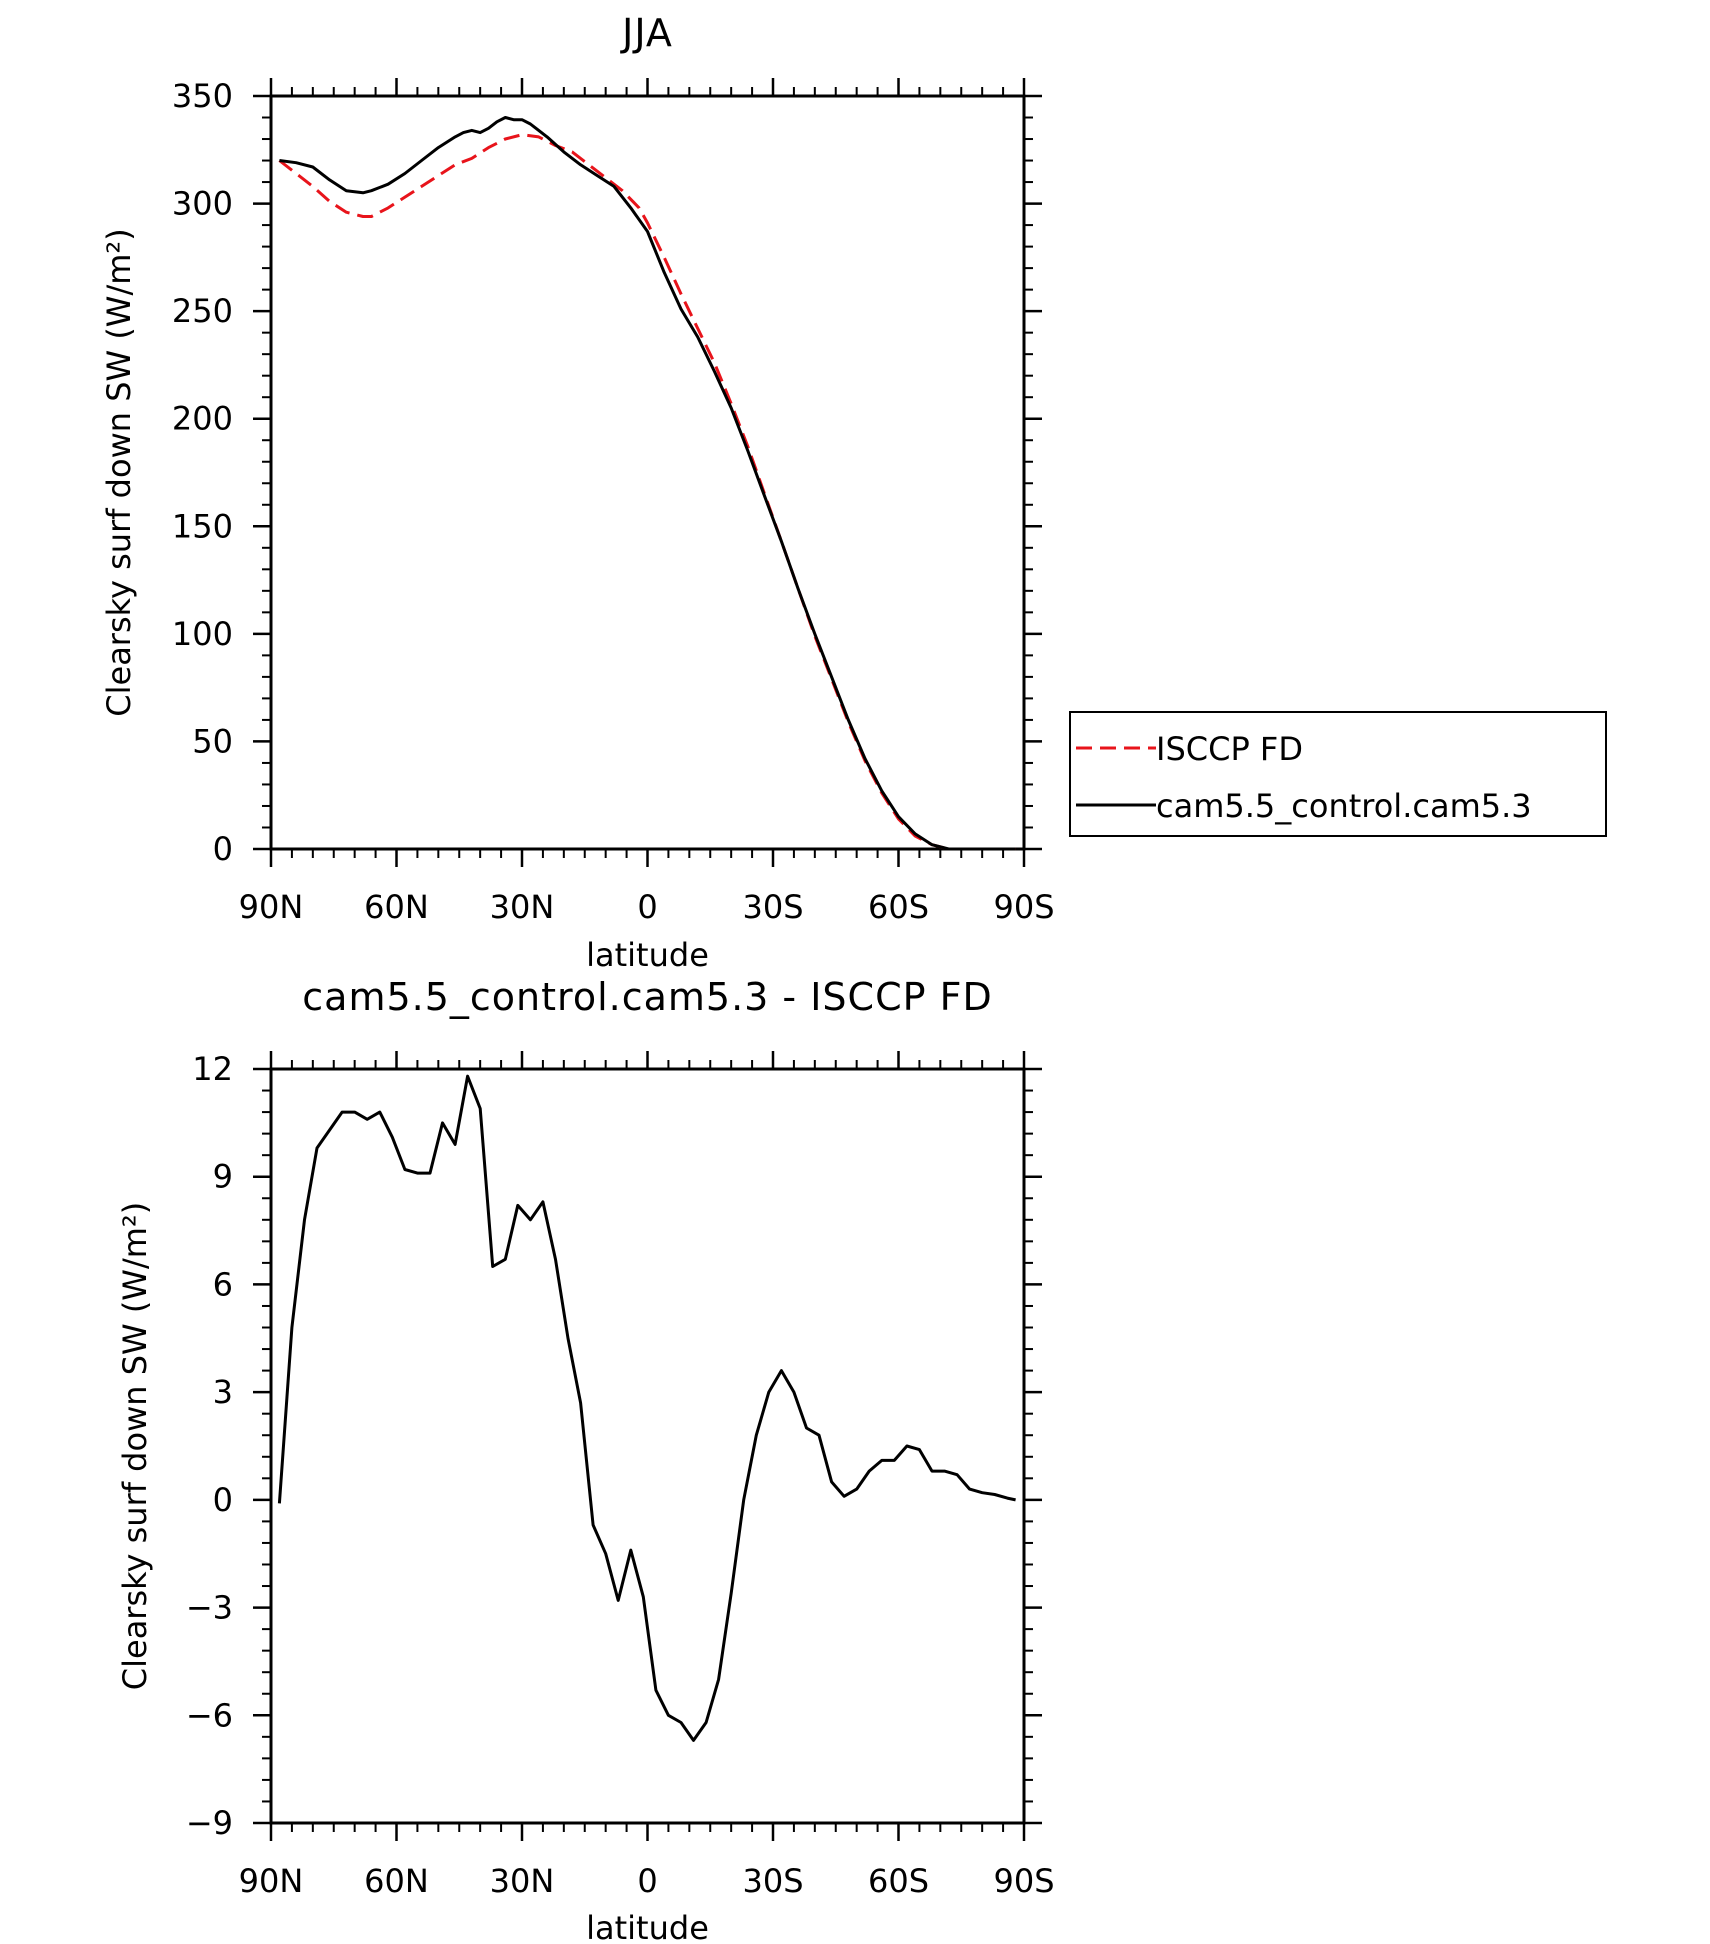 The width and height of the screenshot is (1710, 1944). What do you see at coordinates (223, 1177) in the screenshot?
I see `y-tick-label: 9` at bounding box center [223, 1177].